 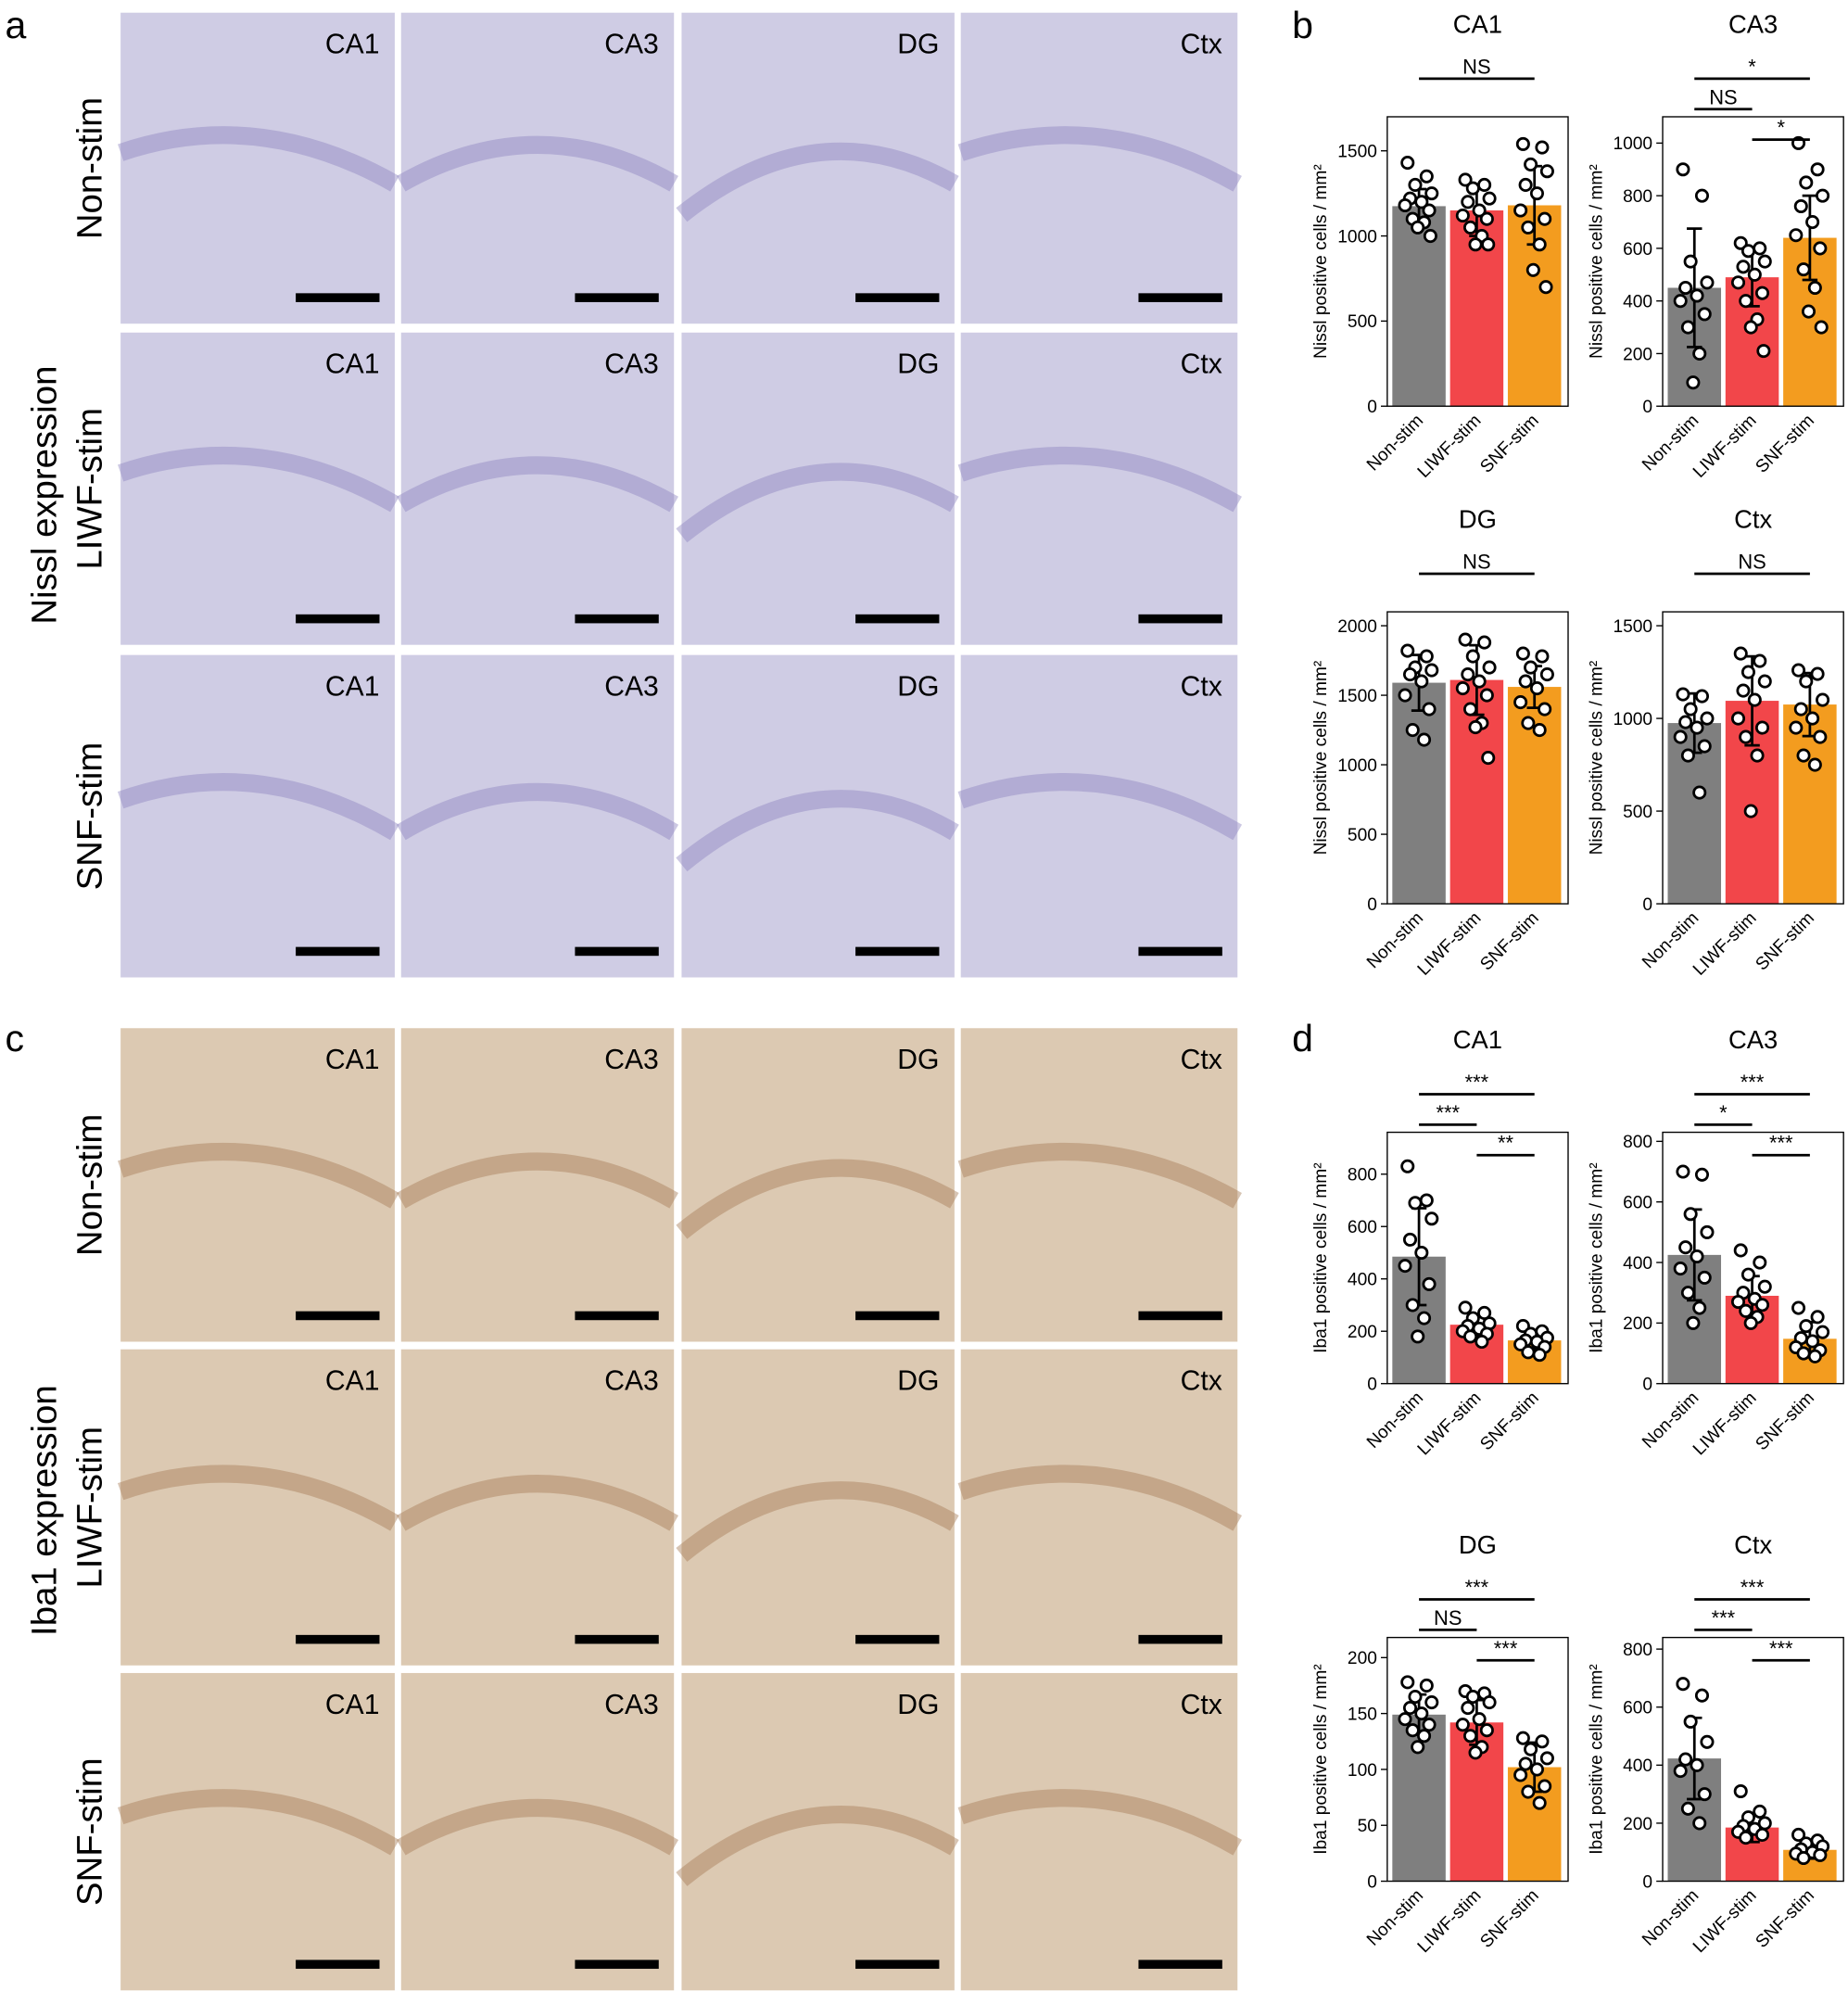 What do you see at coordinates (1302, 25) in the screenshot?
I see `panel-letter: b` at bounding box center [1302, 25].